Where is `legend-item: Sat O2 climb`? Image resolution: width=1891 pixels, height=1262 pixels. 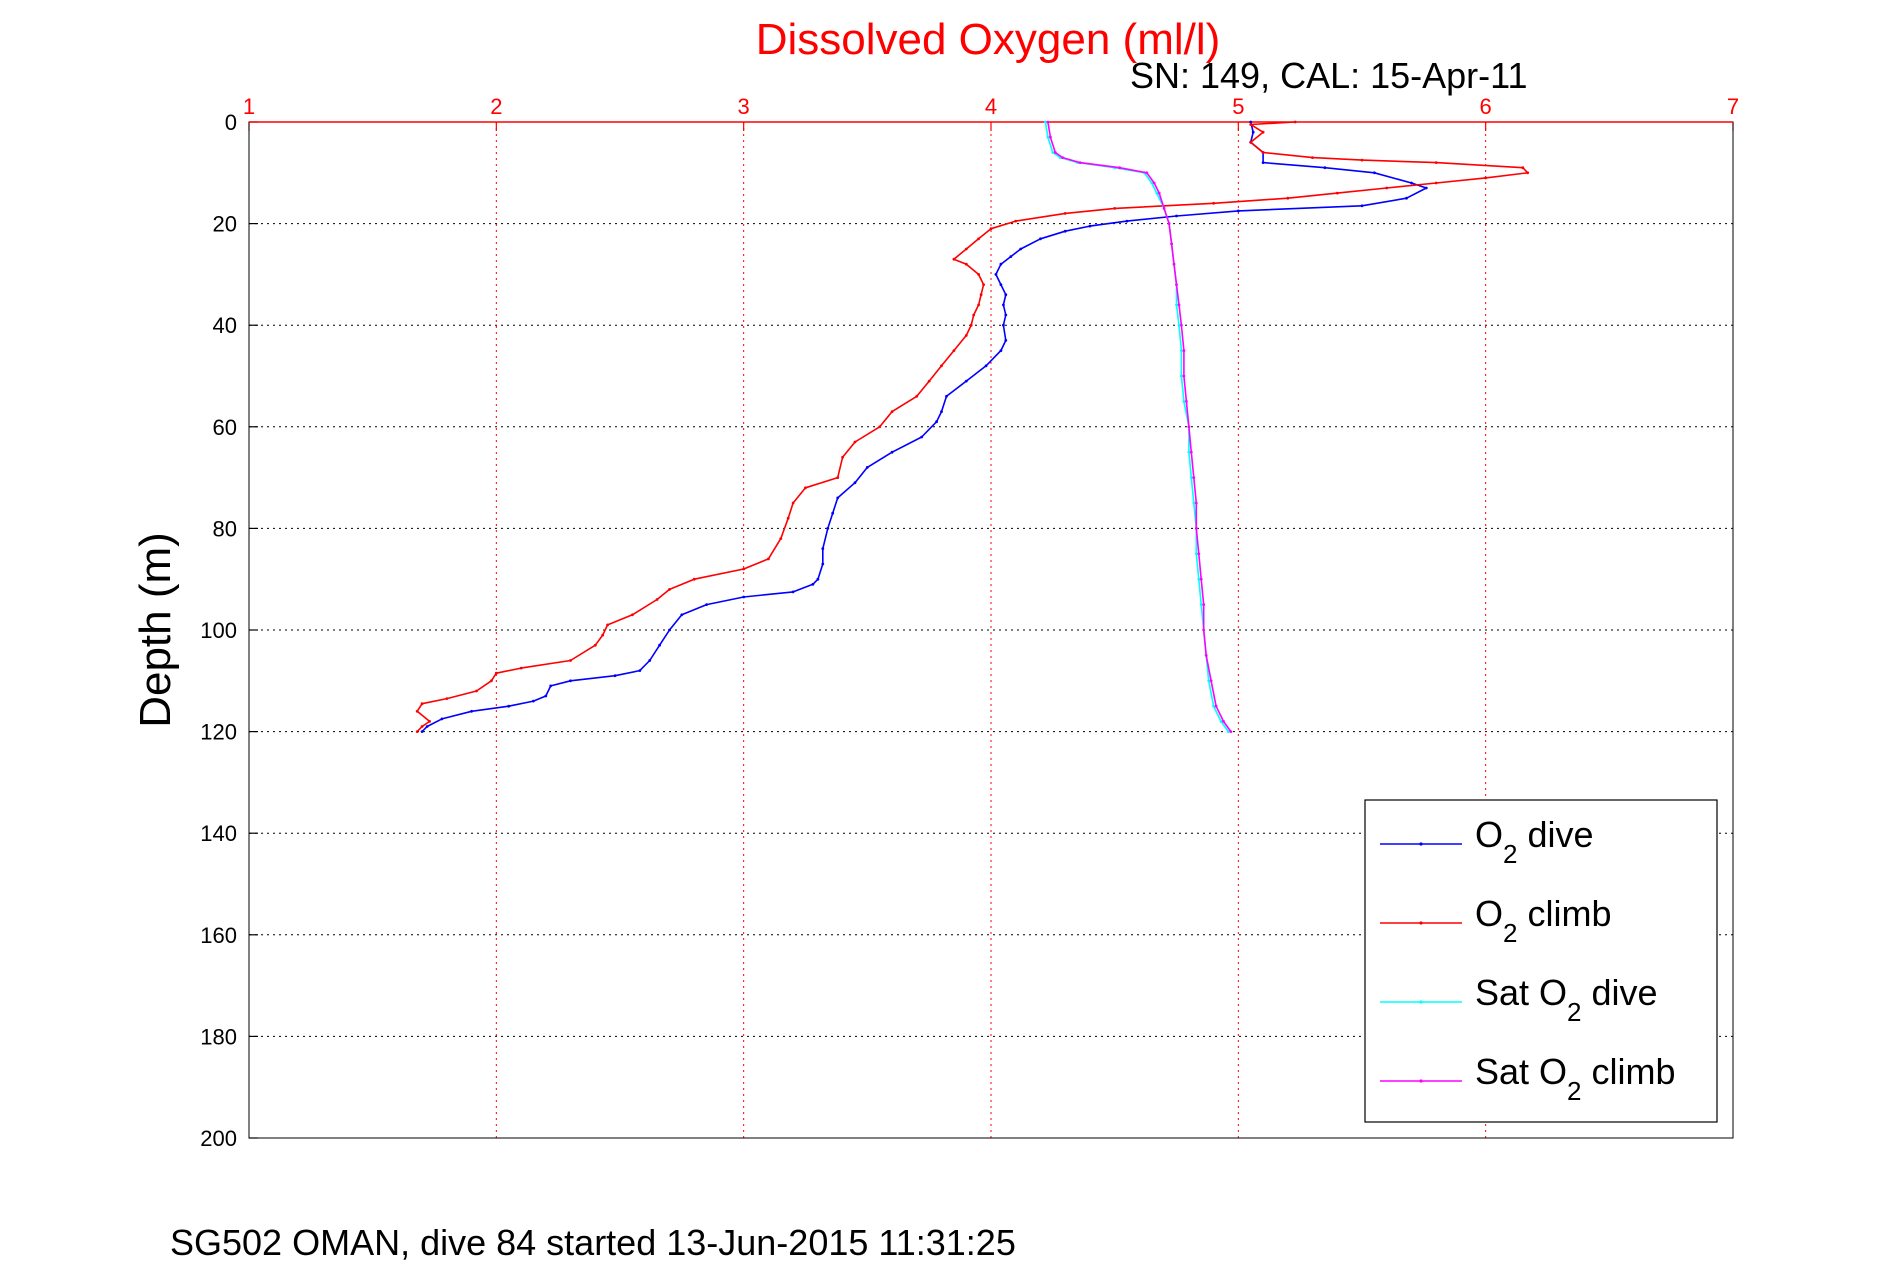
legend-item: Sat O2 climb is located at coordinates (1528, 1078).